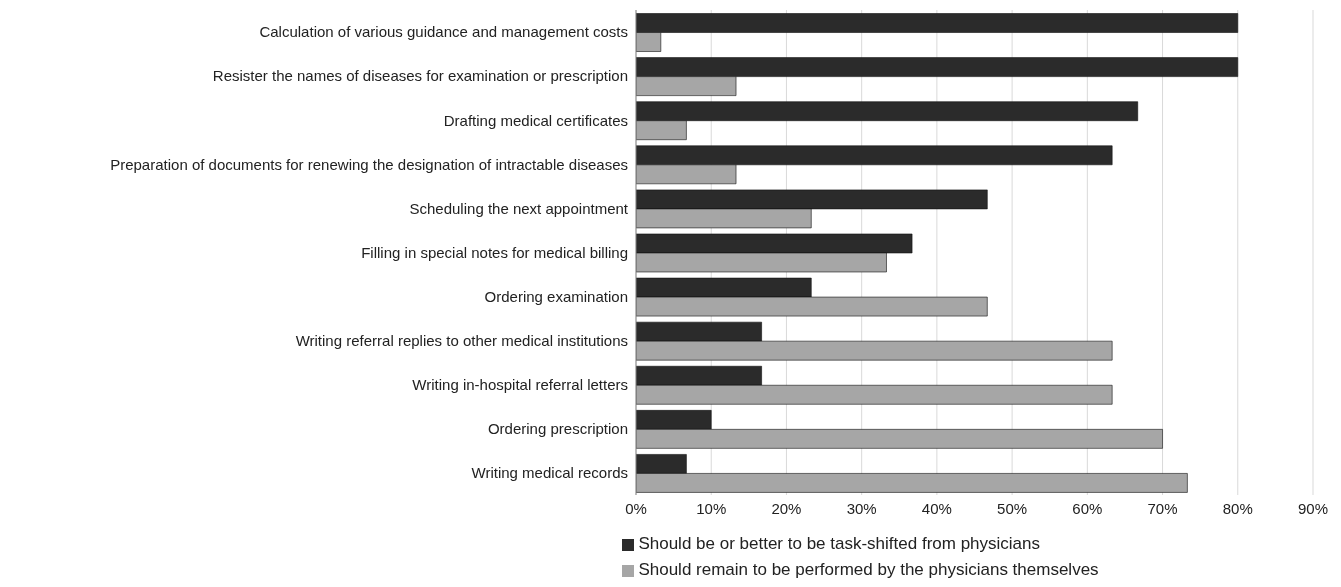 This screenshot has width=1341, height=587. Describe the element at coordinates (549, 473) in the screenshot. I see `y-tick-label: Writing medical records` at that location.